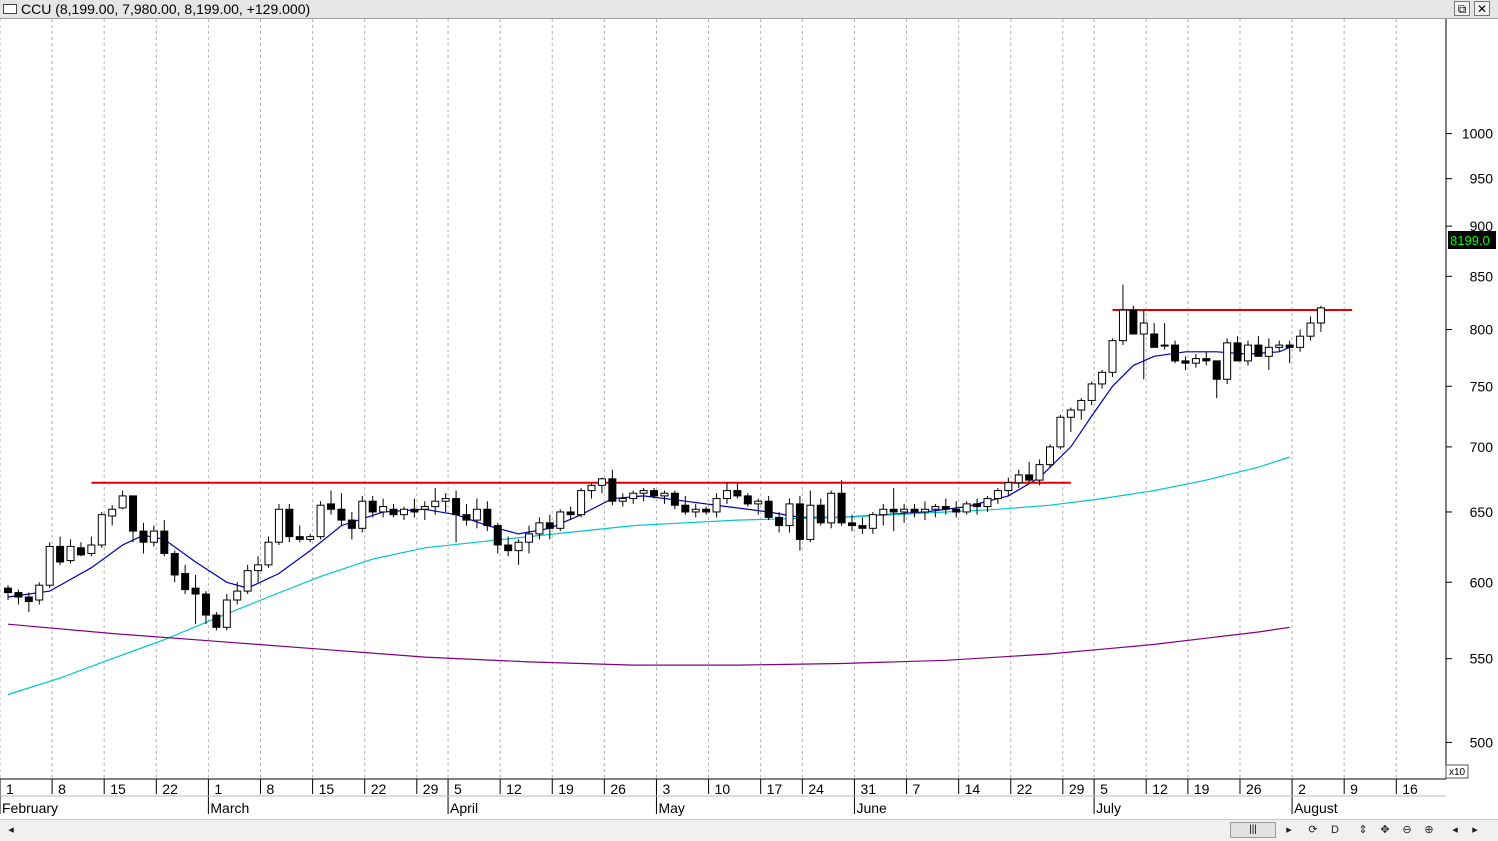  Describe the element at coordinates (1429, 830) in the screenshot. I see `zoom-in-icon: ⊕` at that location.